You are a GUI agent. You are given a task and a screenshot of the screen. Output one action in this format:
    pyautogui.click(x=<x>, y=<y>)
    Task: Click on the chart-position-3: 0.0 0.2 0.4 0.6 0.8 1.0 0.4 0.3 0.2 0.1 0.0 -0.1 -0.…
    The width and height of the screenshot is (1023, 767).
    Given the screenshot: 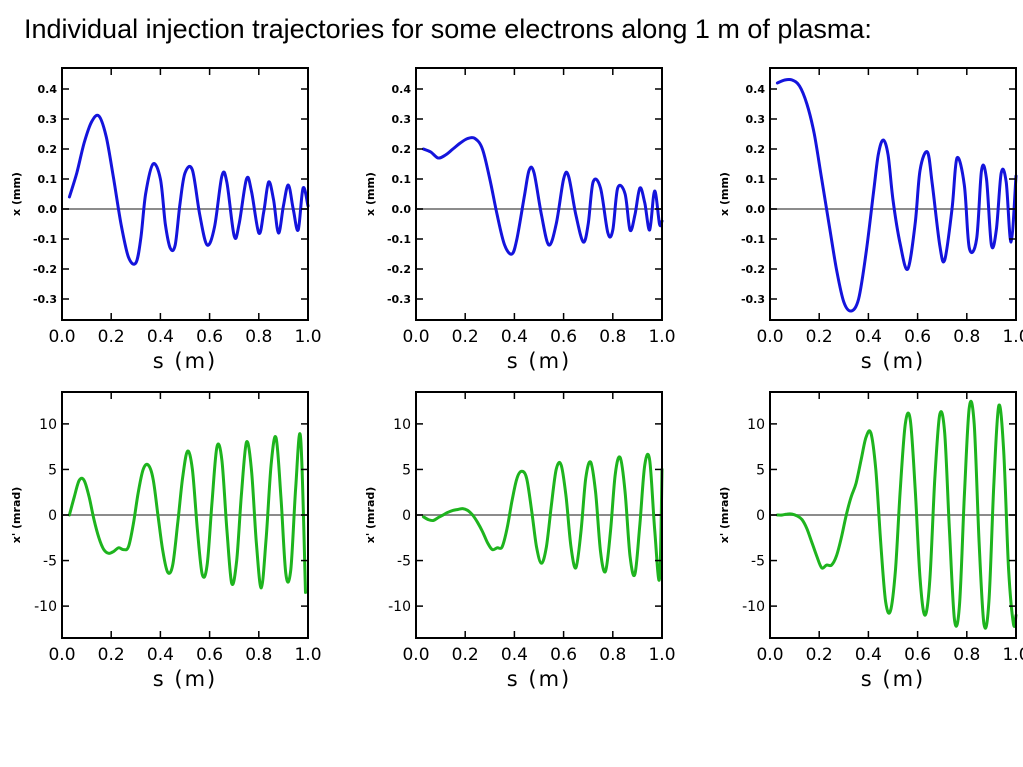 What is the action you would take?
    pyautogui.click(x=870, y=220)
    